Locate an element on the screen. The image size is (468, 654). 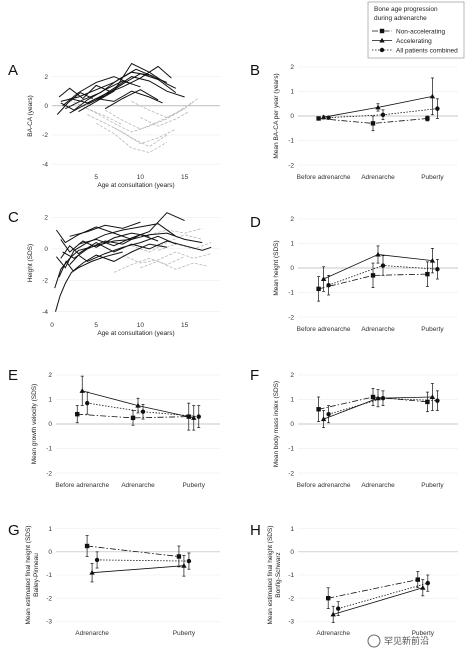
y-axis-label-line: BA-CA (years) is located at coordinates (30, 116).